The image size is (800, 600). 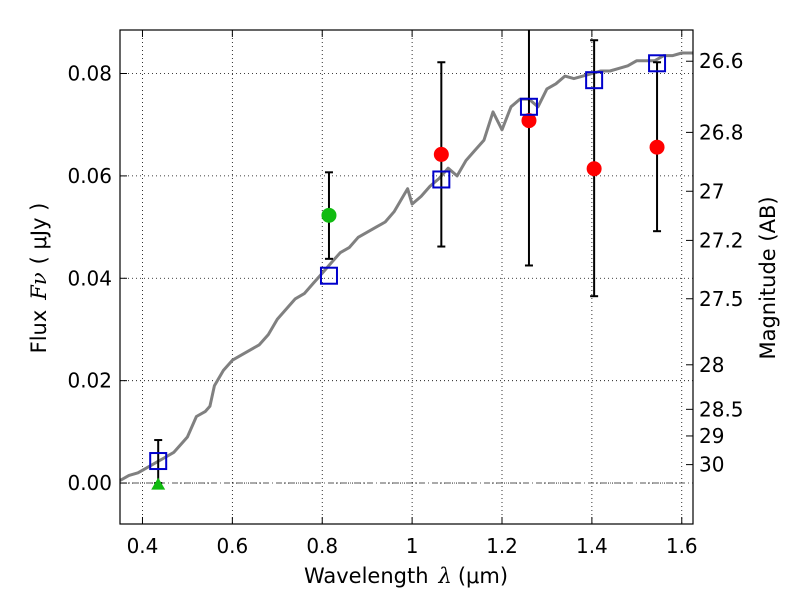 I want to click on x-tick-label: 1.2, so click(x=502, y=546).